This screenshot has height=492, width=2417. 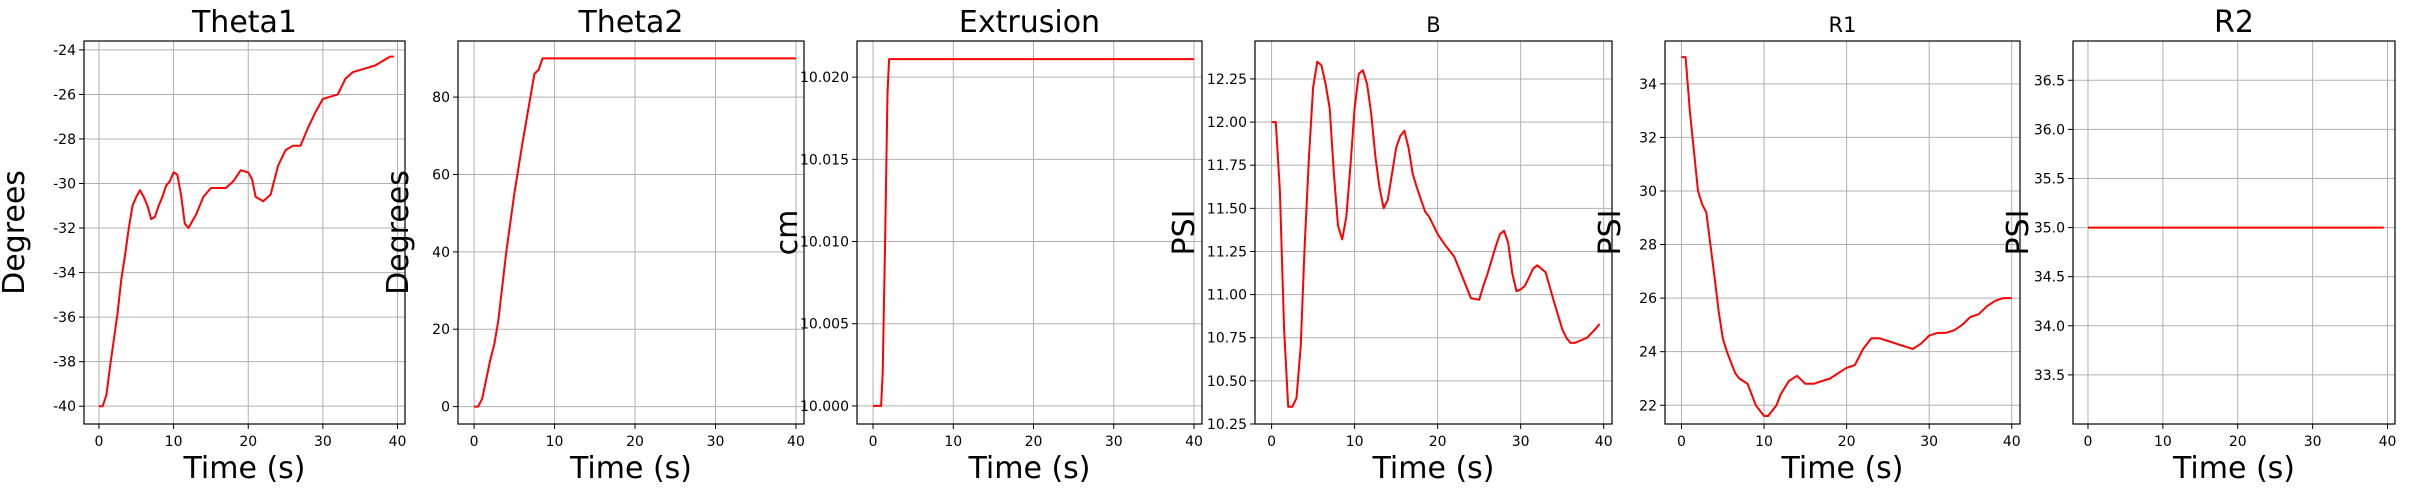 What do you see at coordinates (64, 185) in the screenshot?
I see `y-tick-label: -30` at bounding box center [64, 185].